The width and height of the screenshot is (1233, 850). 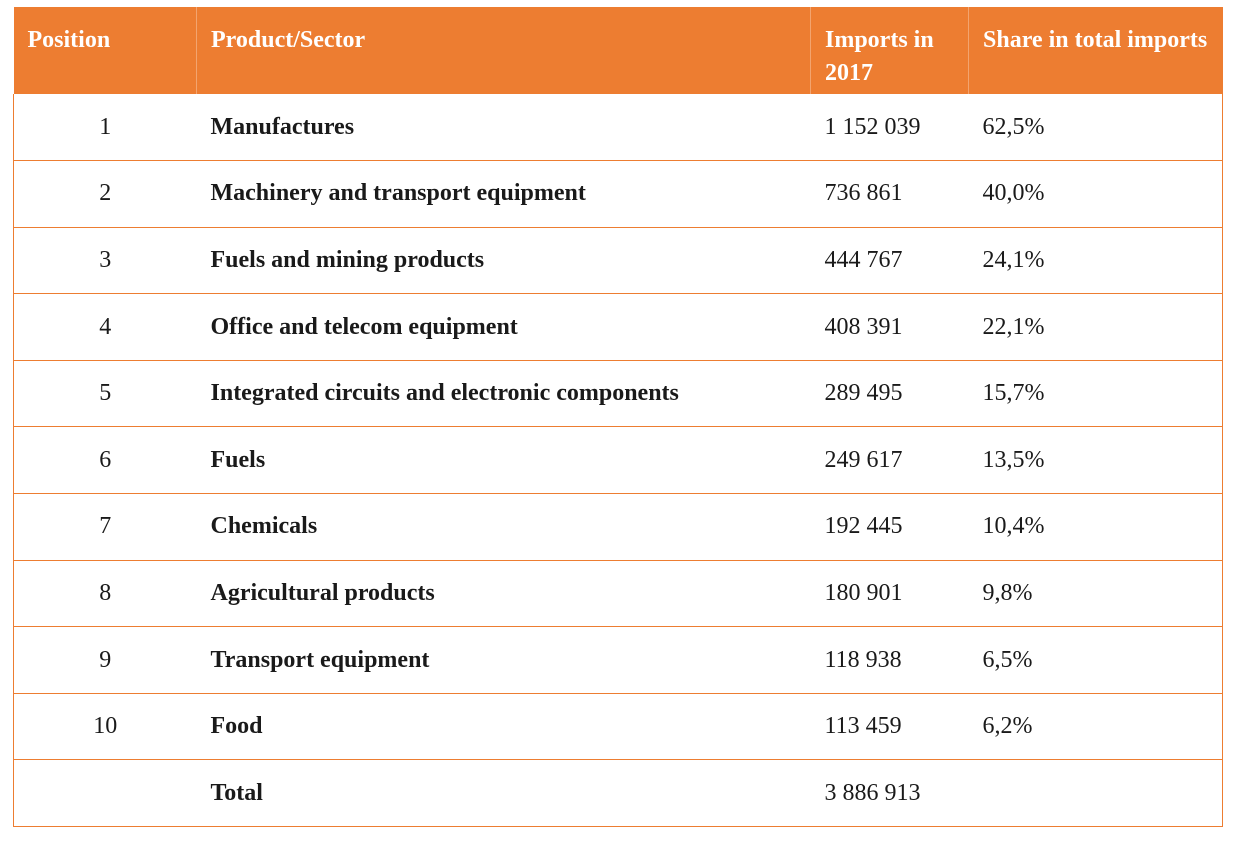 What do you see at coordinates (889, 727) in the screenshot?
I see `cell-imports: 113 459` at bounding box center [889, 727].